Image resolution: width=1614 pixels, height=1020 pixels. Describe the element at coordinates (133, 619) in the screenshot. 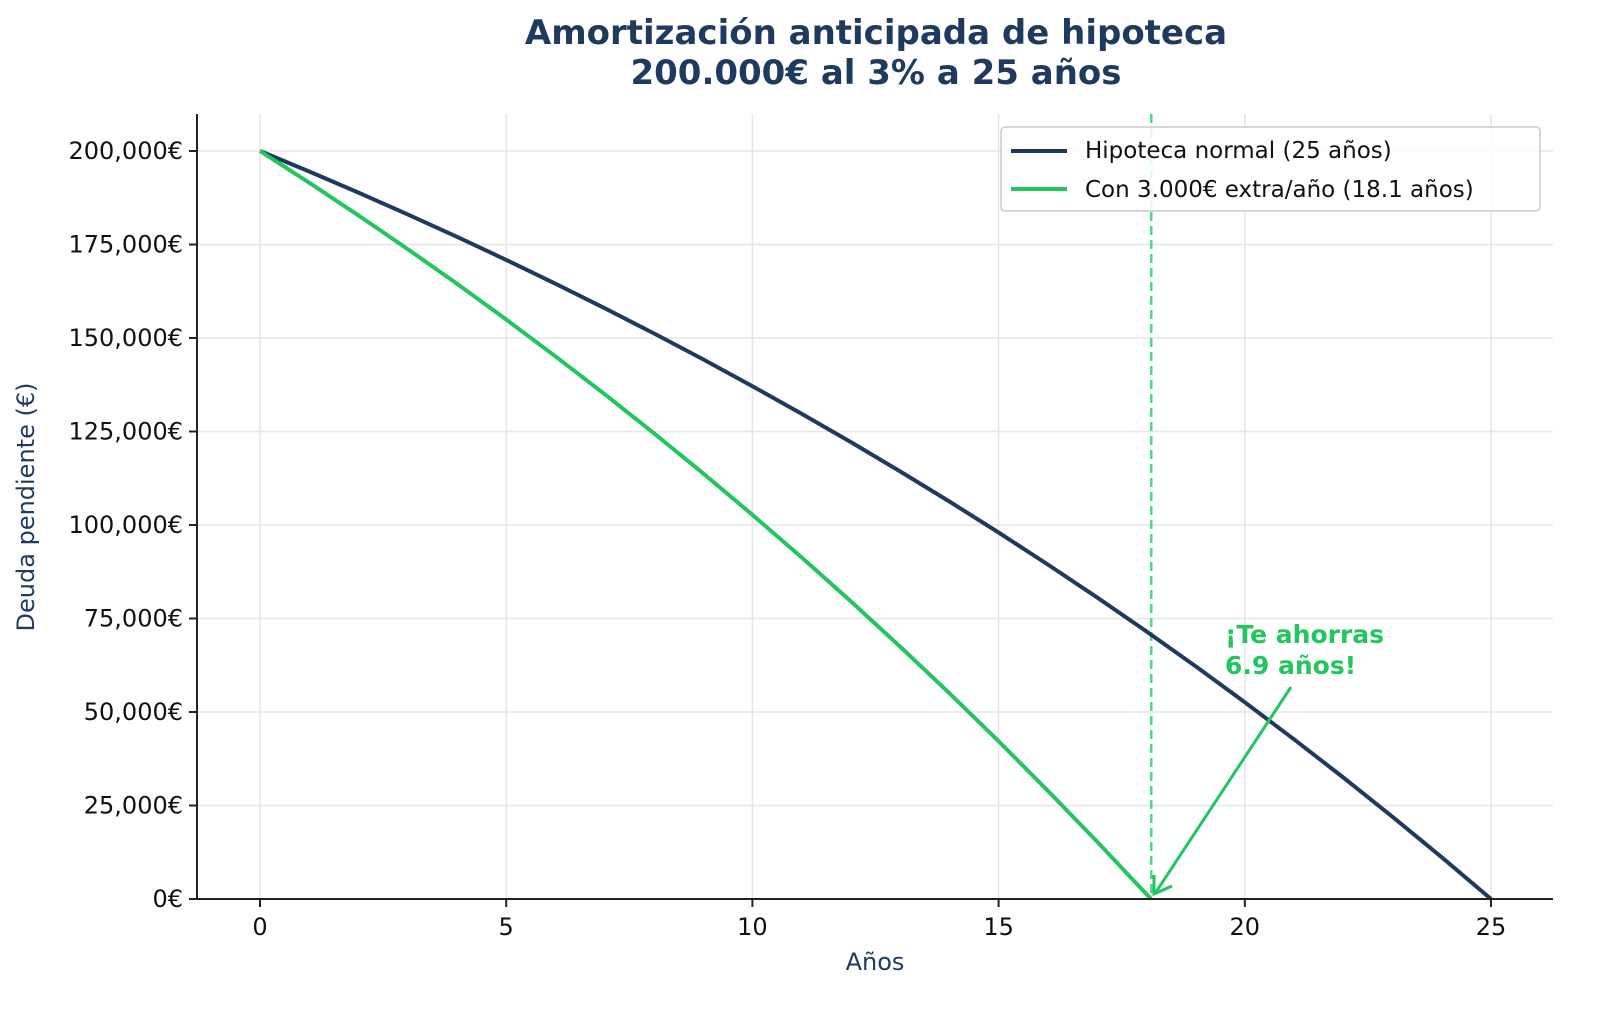

I see `y-tick-label: 75,000€` at that location.